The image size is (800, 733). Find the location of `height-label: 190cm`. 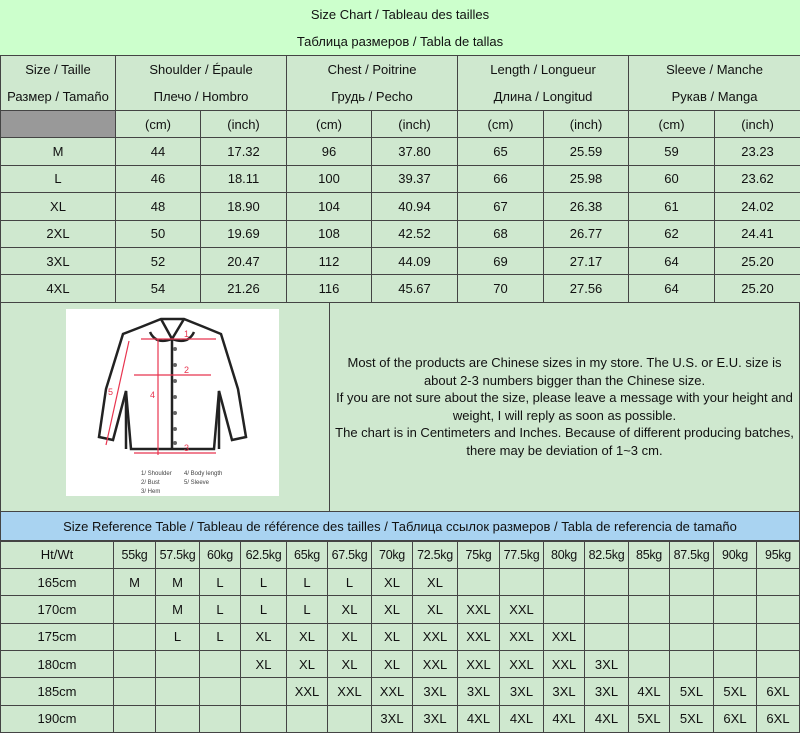

height-label: 190cm is located at coordinates (57, 718).